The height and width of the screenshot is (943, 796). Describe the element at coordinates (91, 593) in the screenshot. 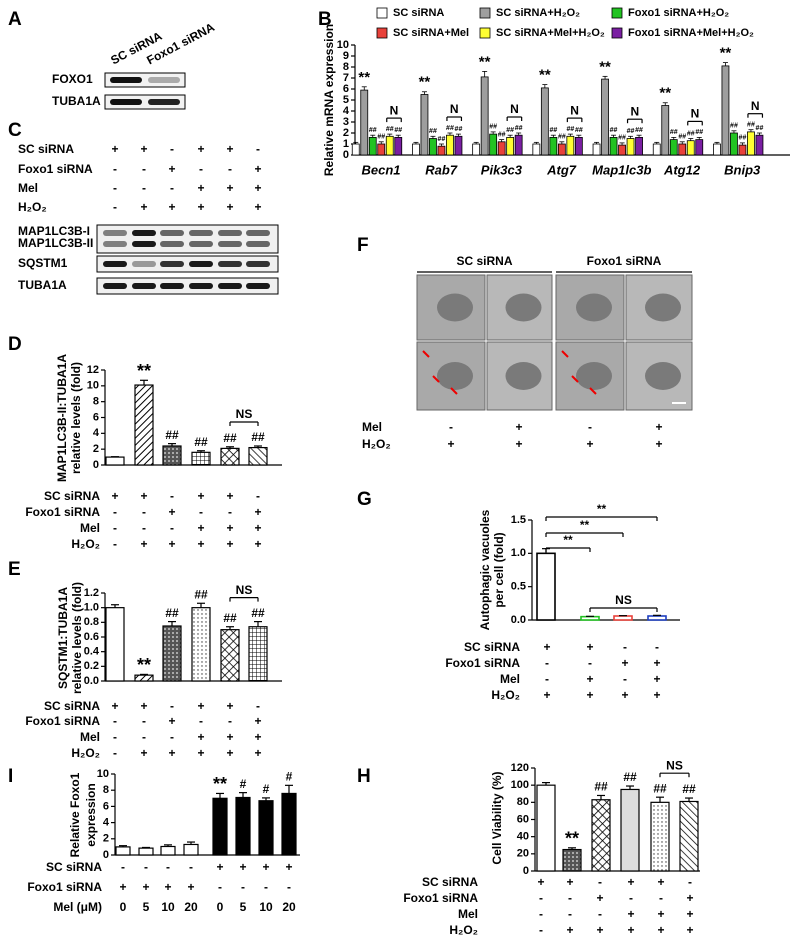

I see `y-tick-label: 1.2` at that location.